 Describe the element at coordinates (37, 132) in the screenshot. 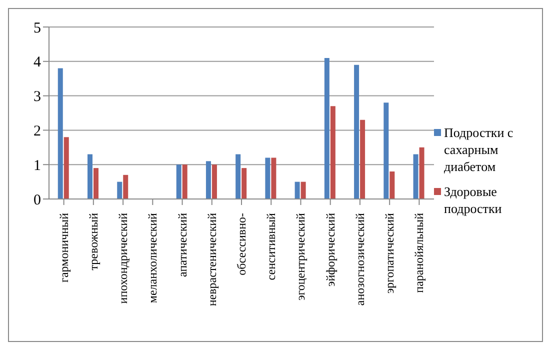

I see `y-tick-label: 2` at that location.